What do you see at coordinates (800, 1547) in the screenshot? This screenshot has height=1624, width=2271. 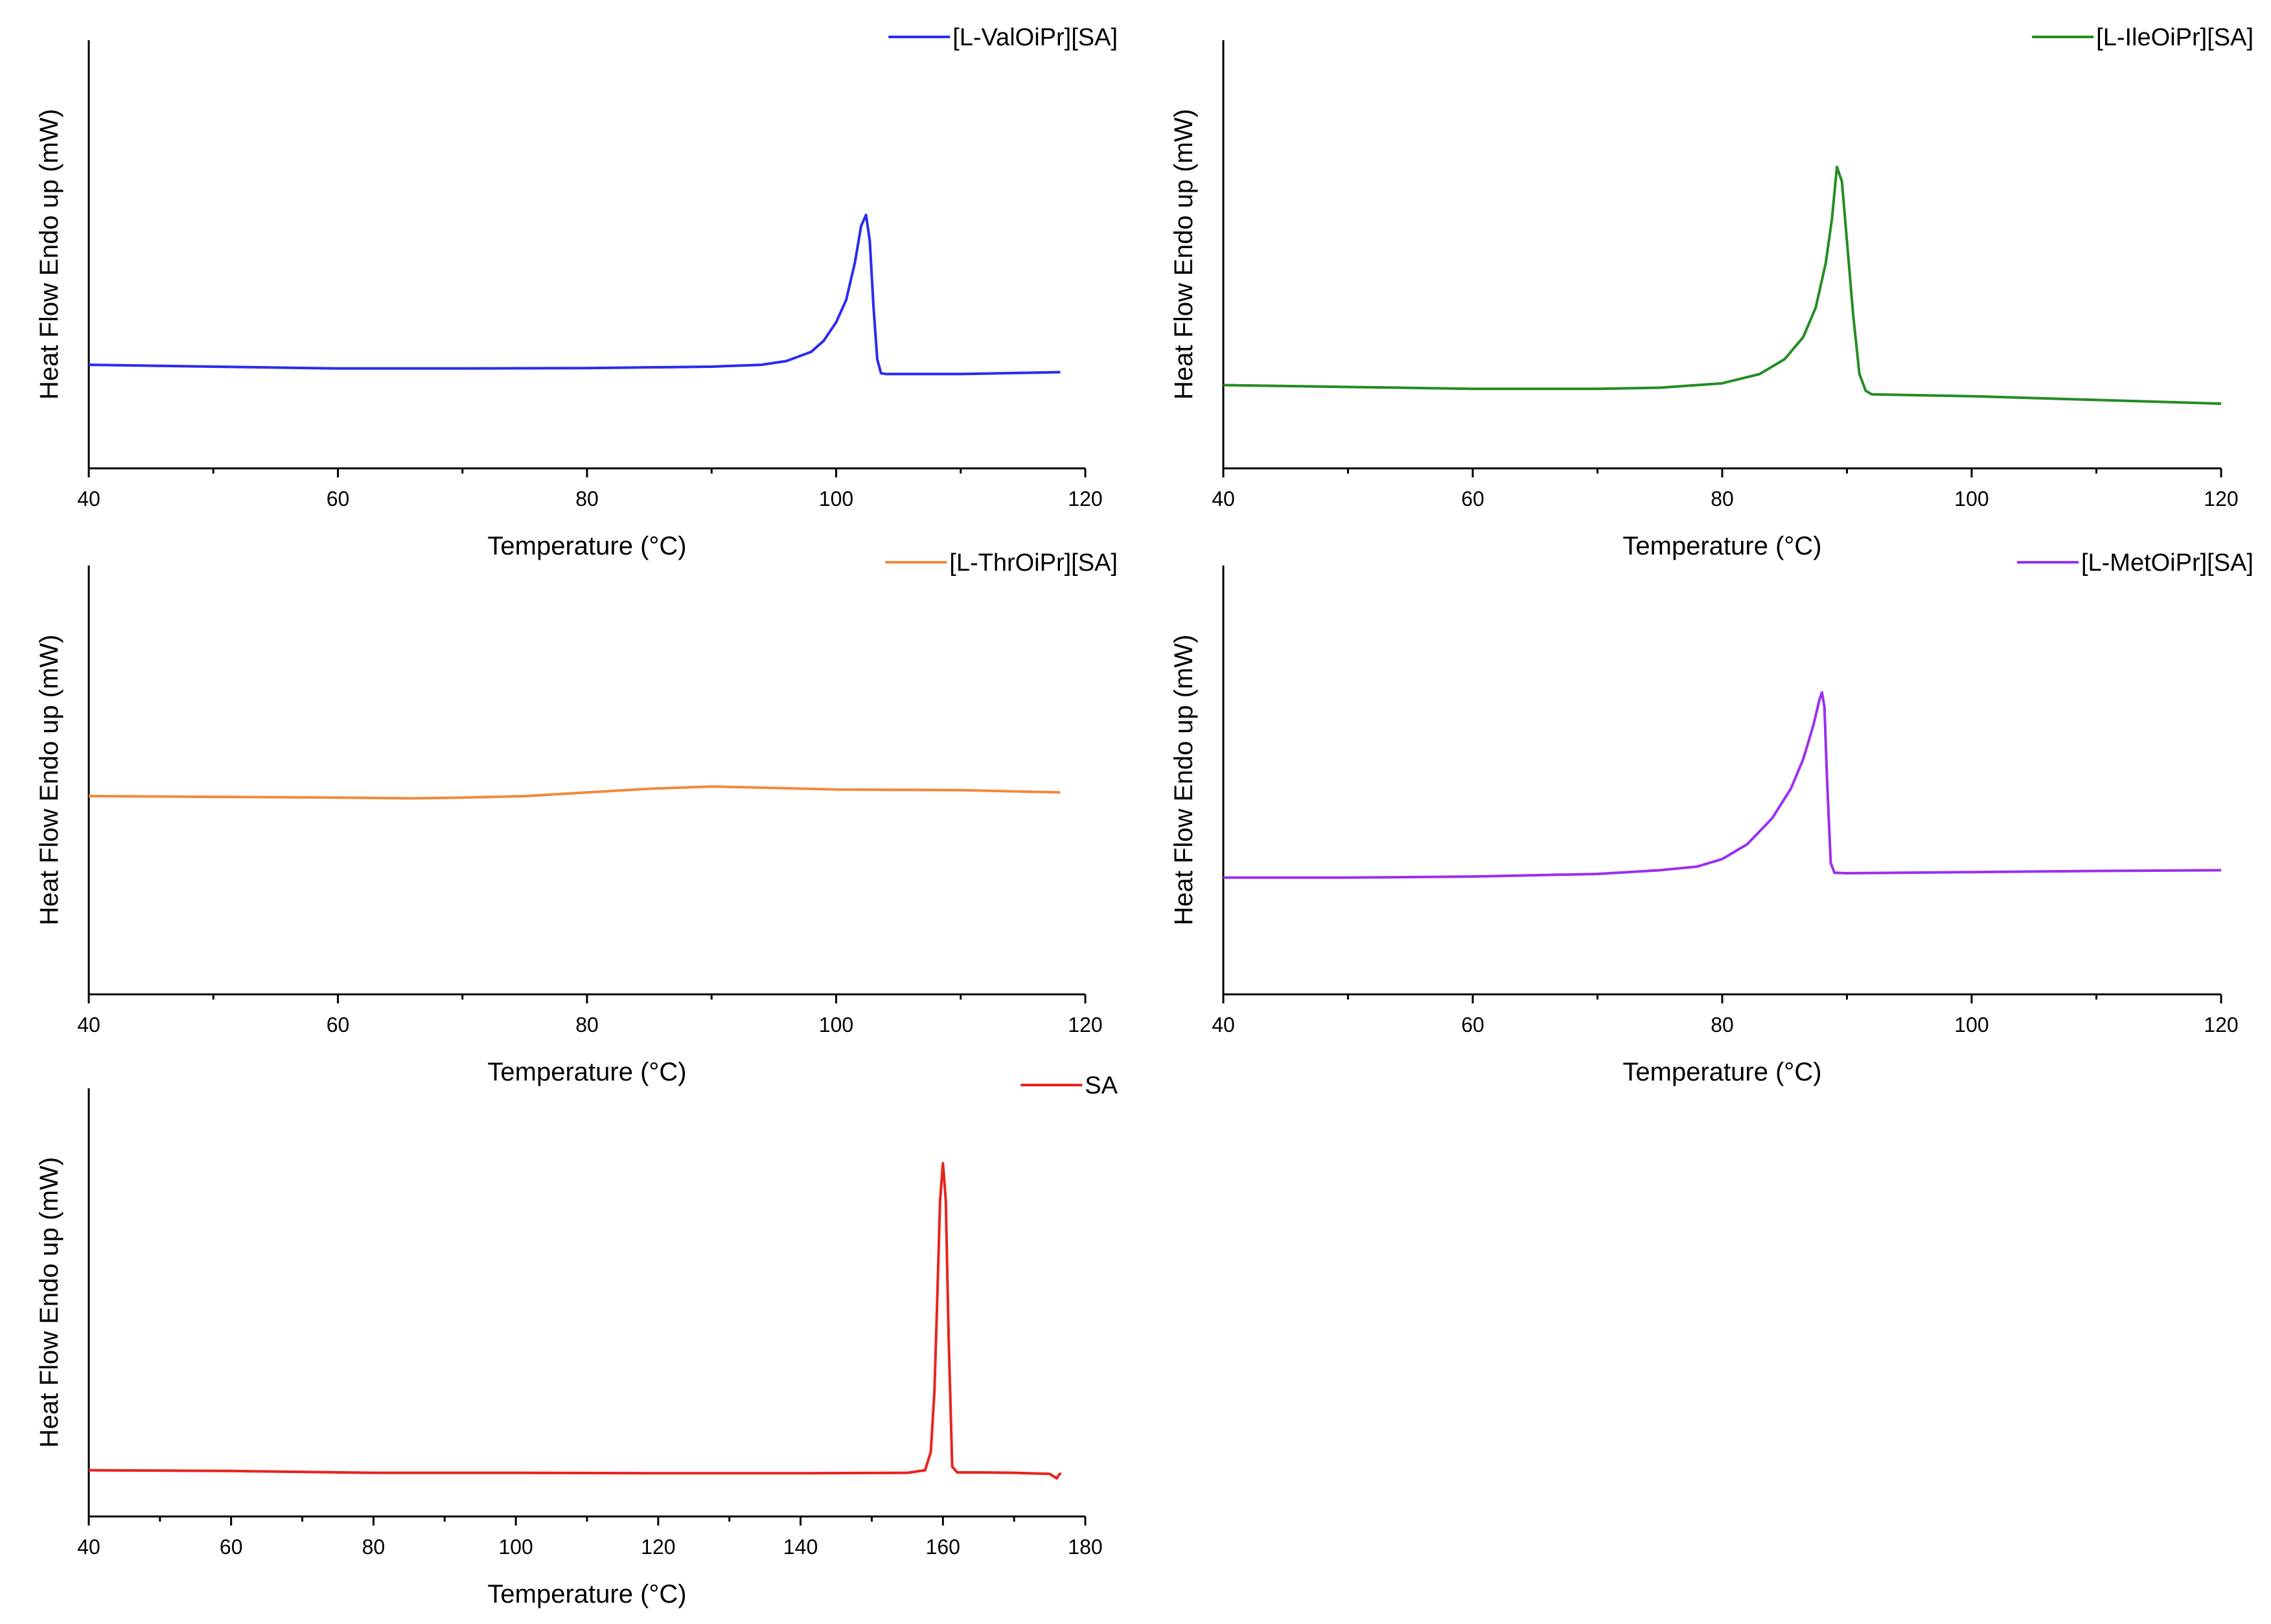 I see `x-tick-label: 140` at bounding box center [800, 1547].